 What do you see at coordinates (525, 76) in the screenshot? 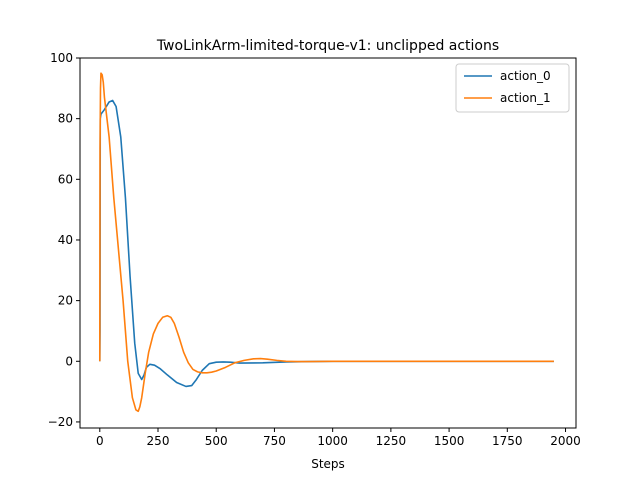
I see `legend-label-action_0: action_0` at bounding box center [525, 76].